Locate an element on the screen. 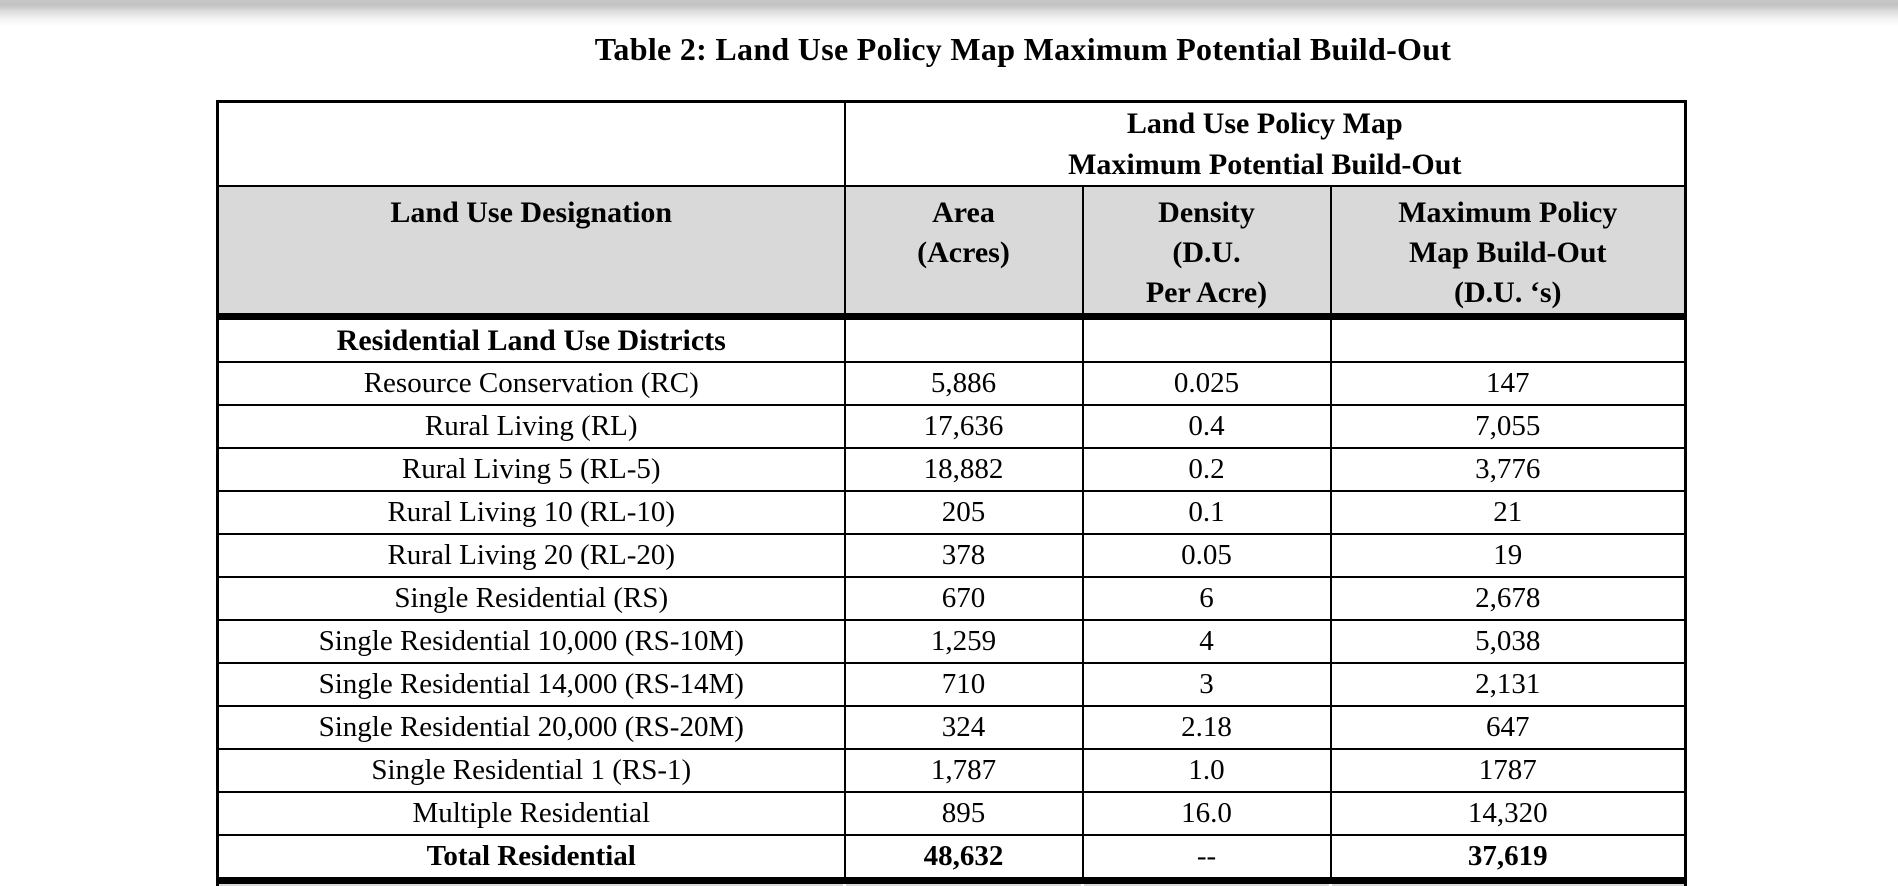  total-buildout-cell: 37,619 is located at coordinates (1508, 859).